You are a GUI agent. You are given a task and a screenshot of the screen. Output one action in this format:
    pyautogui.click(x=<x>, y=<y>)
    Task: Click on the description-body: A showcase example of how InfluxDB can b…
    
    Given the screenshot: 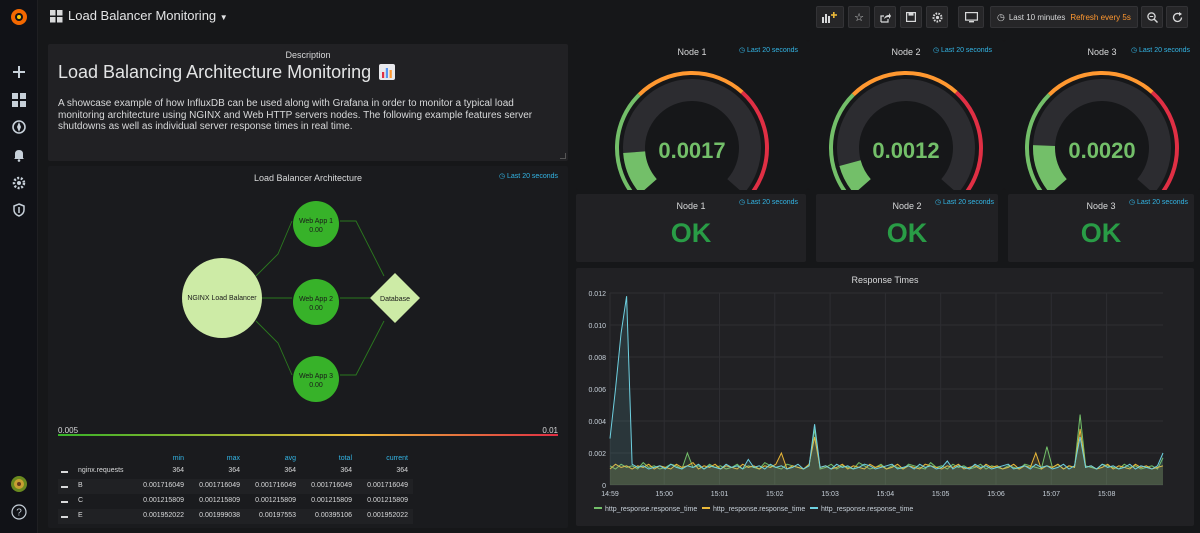 What is the action you would take?
    pyautogui.click(x=295, y=115)
    